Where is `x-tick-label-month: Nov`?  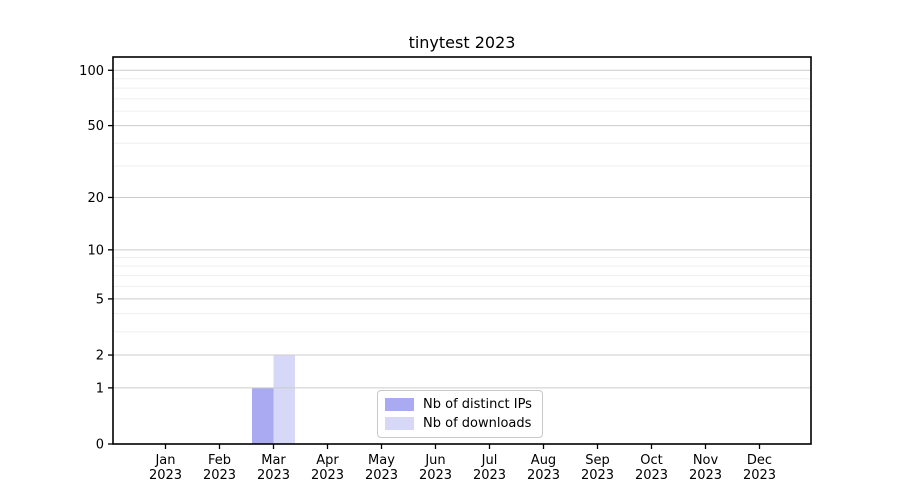 x-tick-label-month: Nov is located at coordinates (706, 460).